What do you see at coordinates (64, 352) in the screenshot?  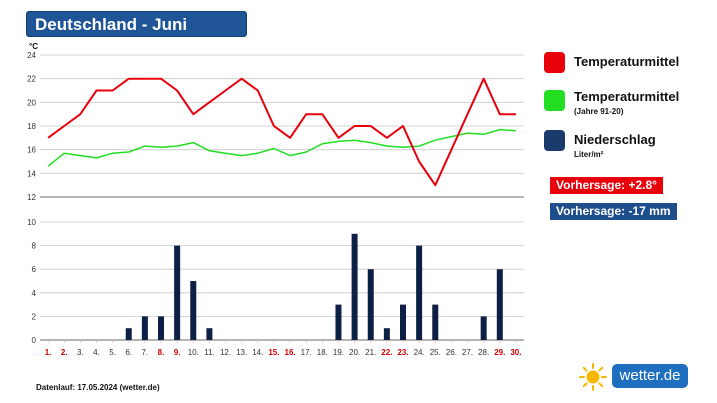 I see `x-tick-label: 2.` at bounding box center [64, 352].